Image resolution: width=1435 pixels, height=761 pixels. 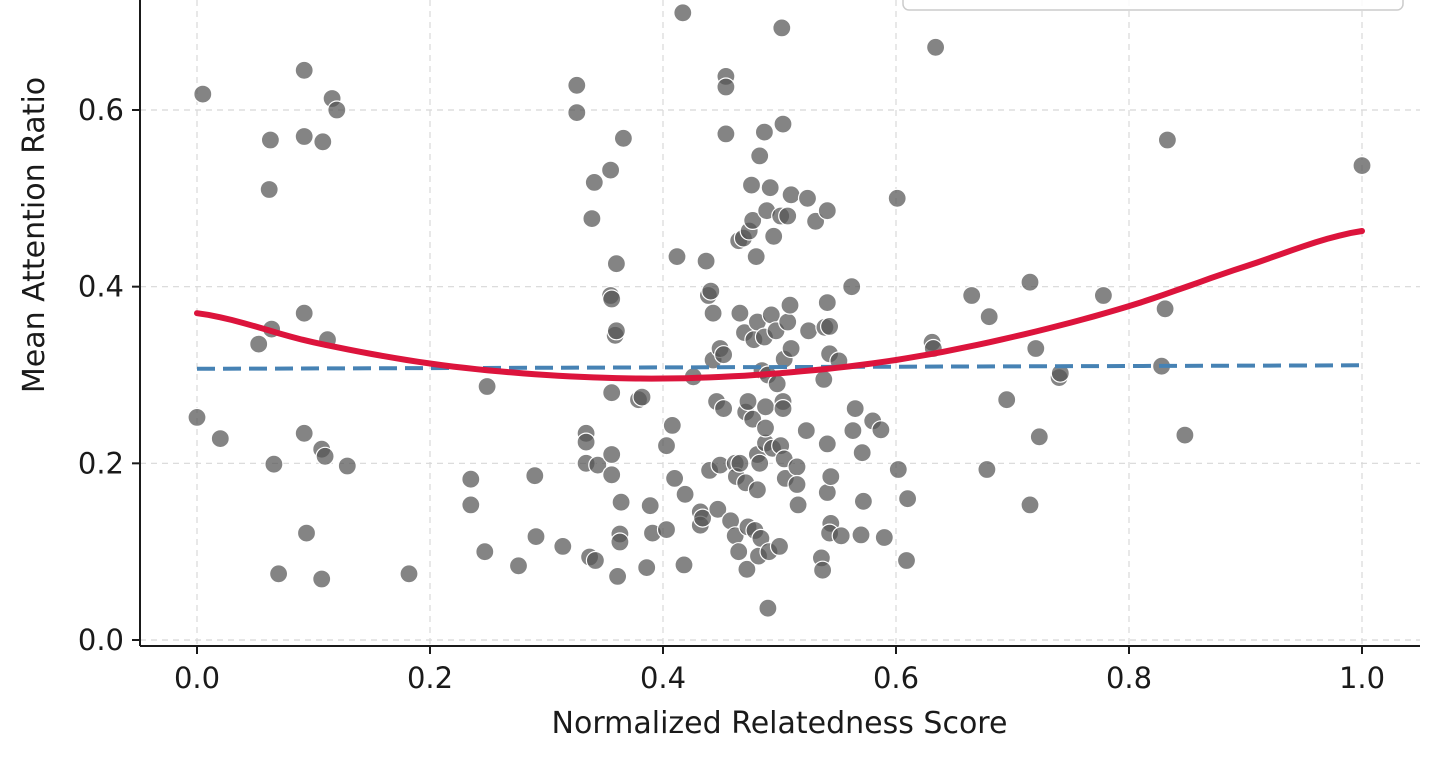 I want to click on x-tick-label: 0.2, so click(x=430, y=678).